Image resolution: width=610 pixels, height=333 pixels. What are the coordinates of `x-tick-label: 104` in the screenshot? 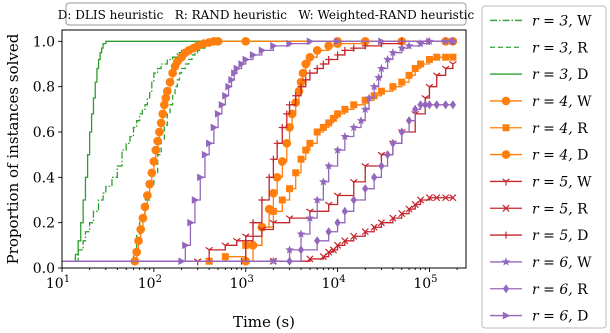 It's located at (333, 283).